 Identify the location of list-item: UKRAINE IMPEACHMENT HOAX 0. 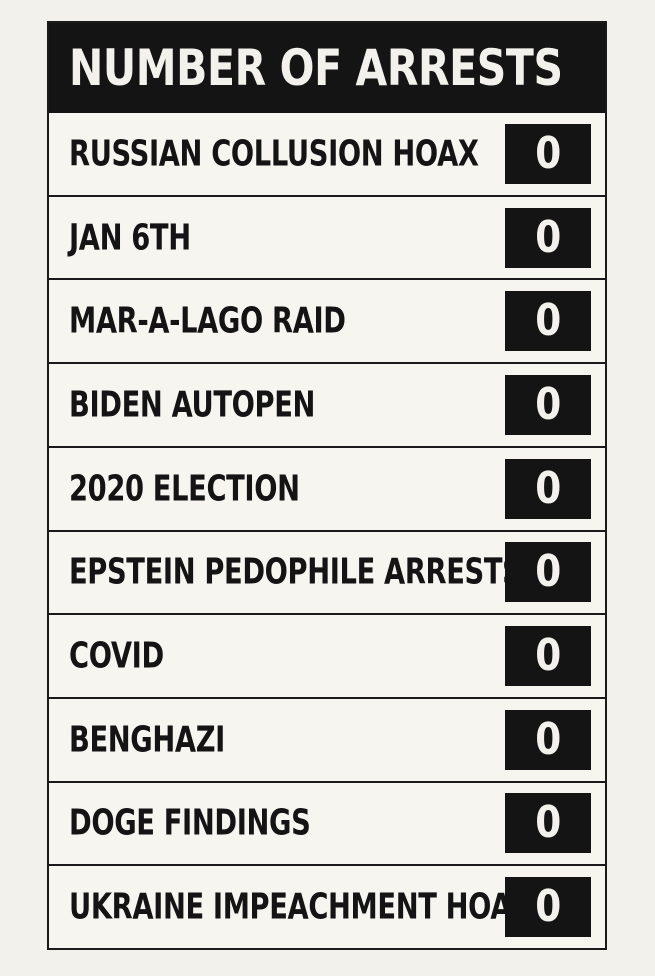
(327, 906).